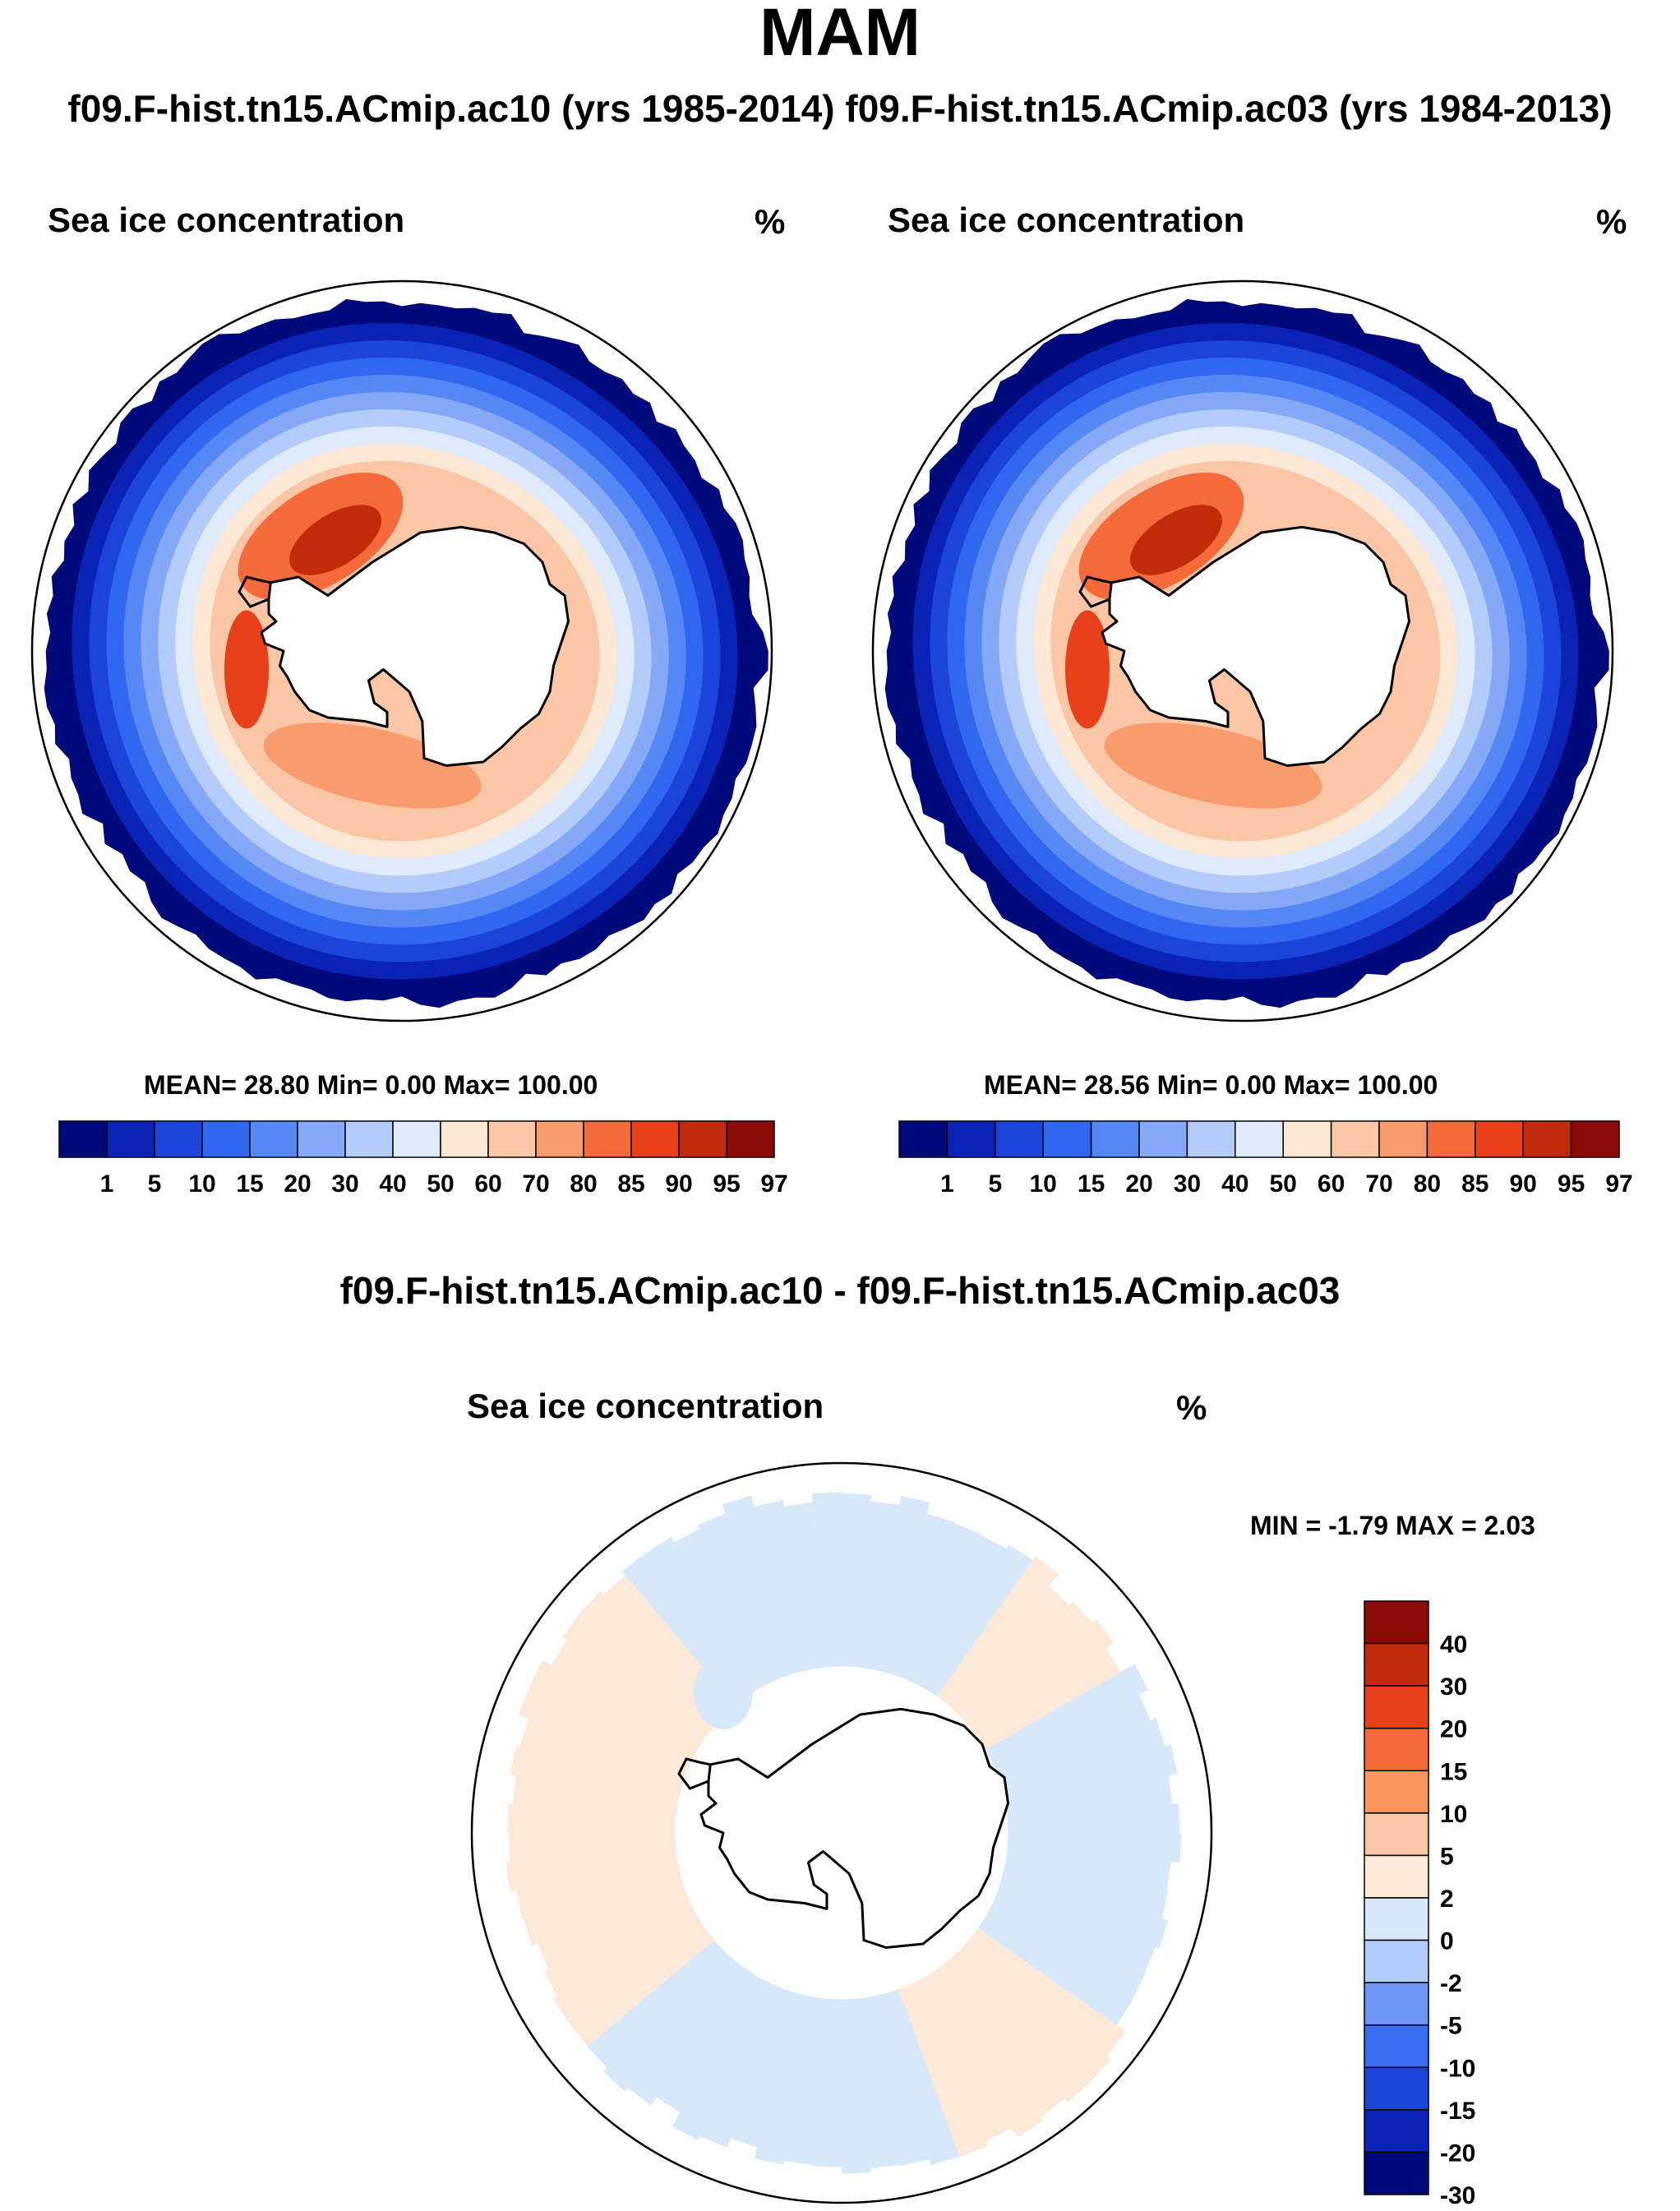 The height and width of the screenshot is (2211, 1680). Describe the element at coordinates (344, 1184) in the screenshot. I see `panel1-colorbar-label-5: 30` at that location.